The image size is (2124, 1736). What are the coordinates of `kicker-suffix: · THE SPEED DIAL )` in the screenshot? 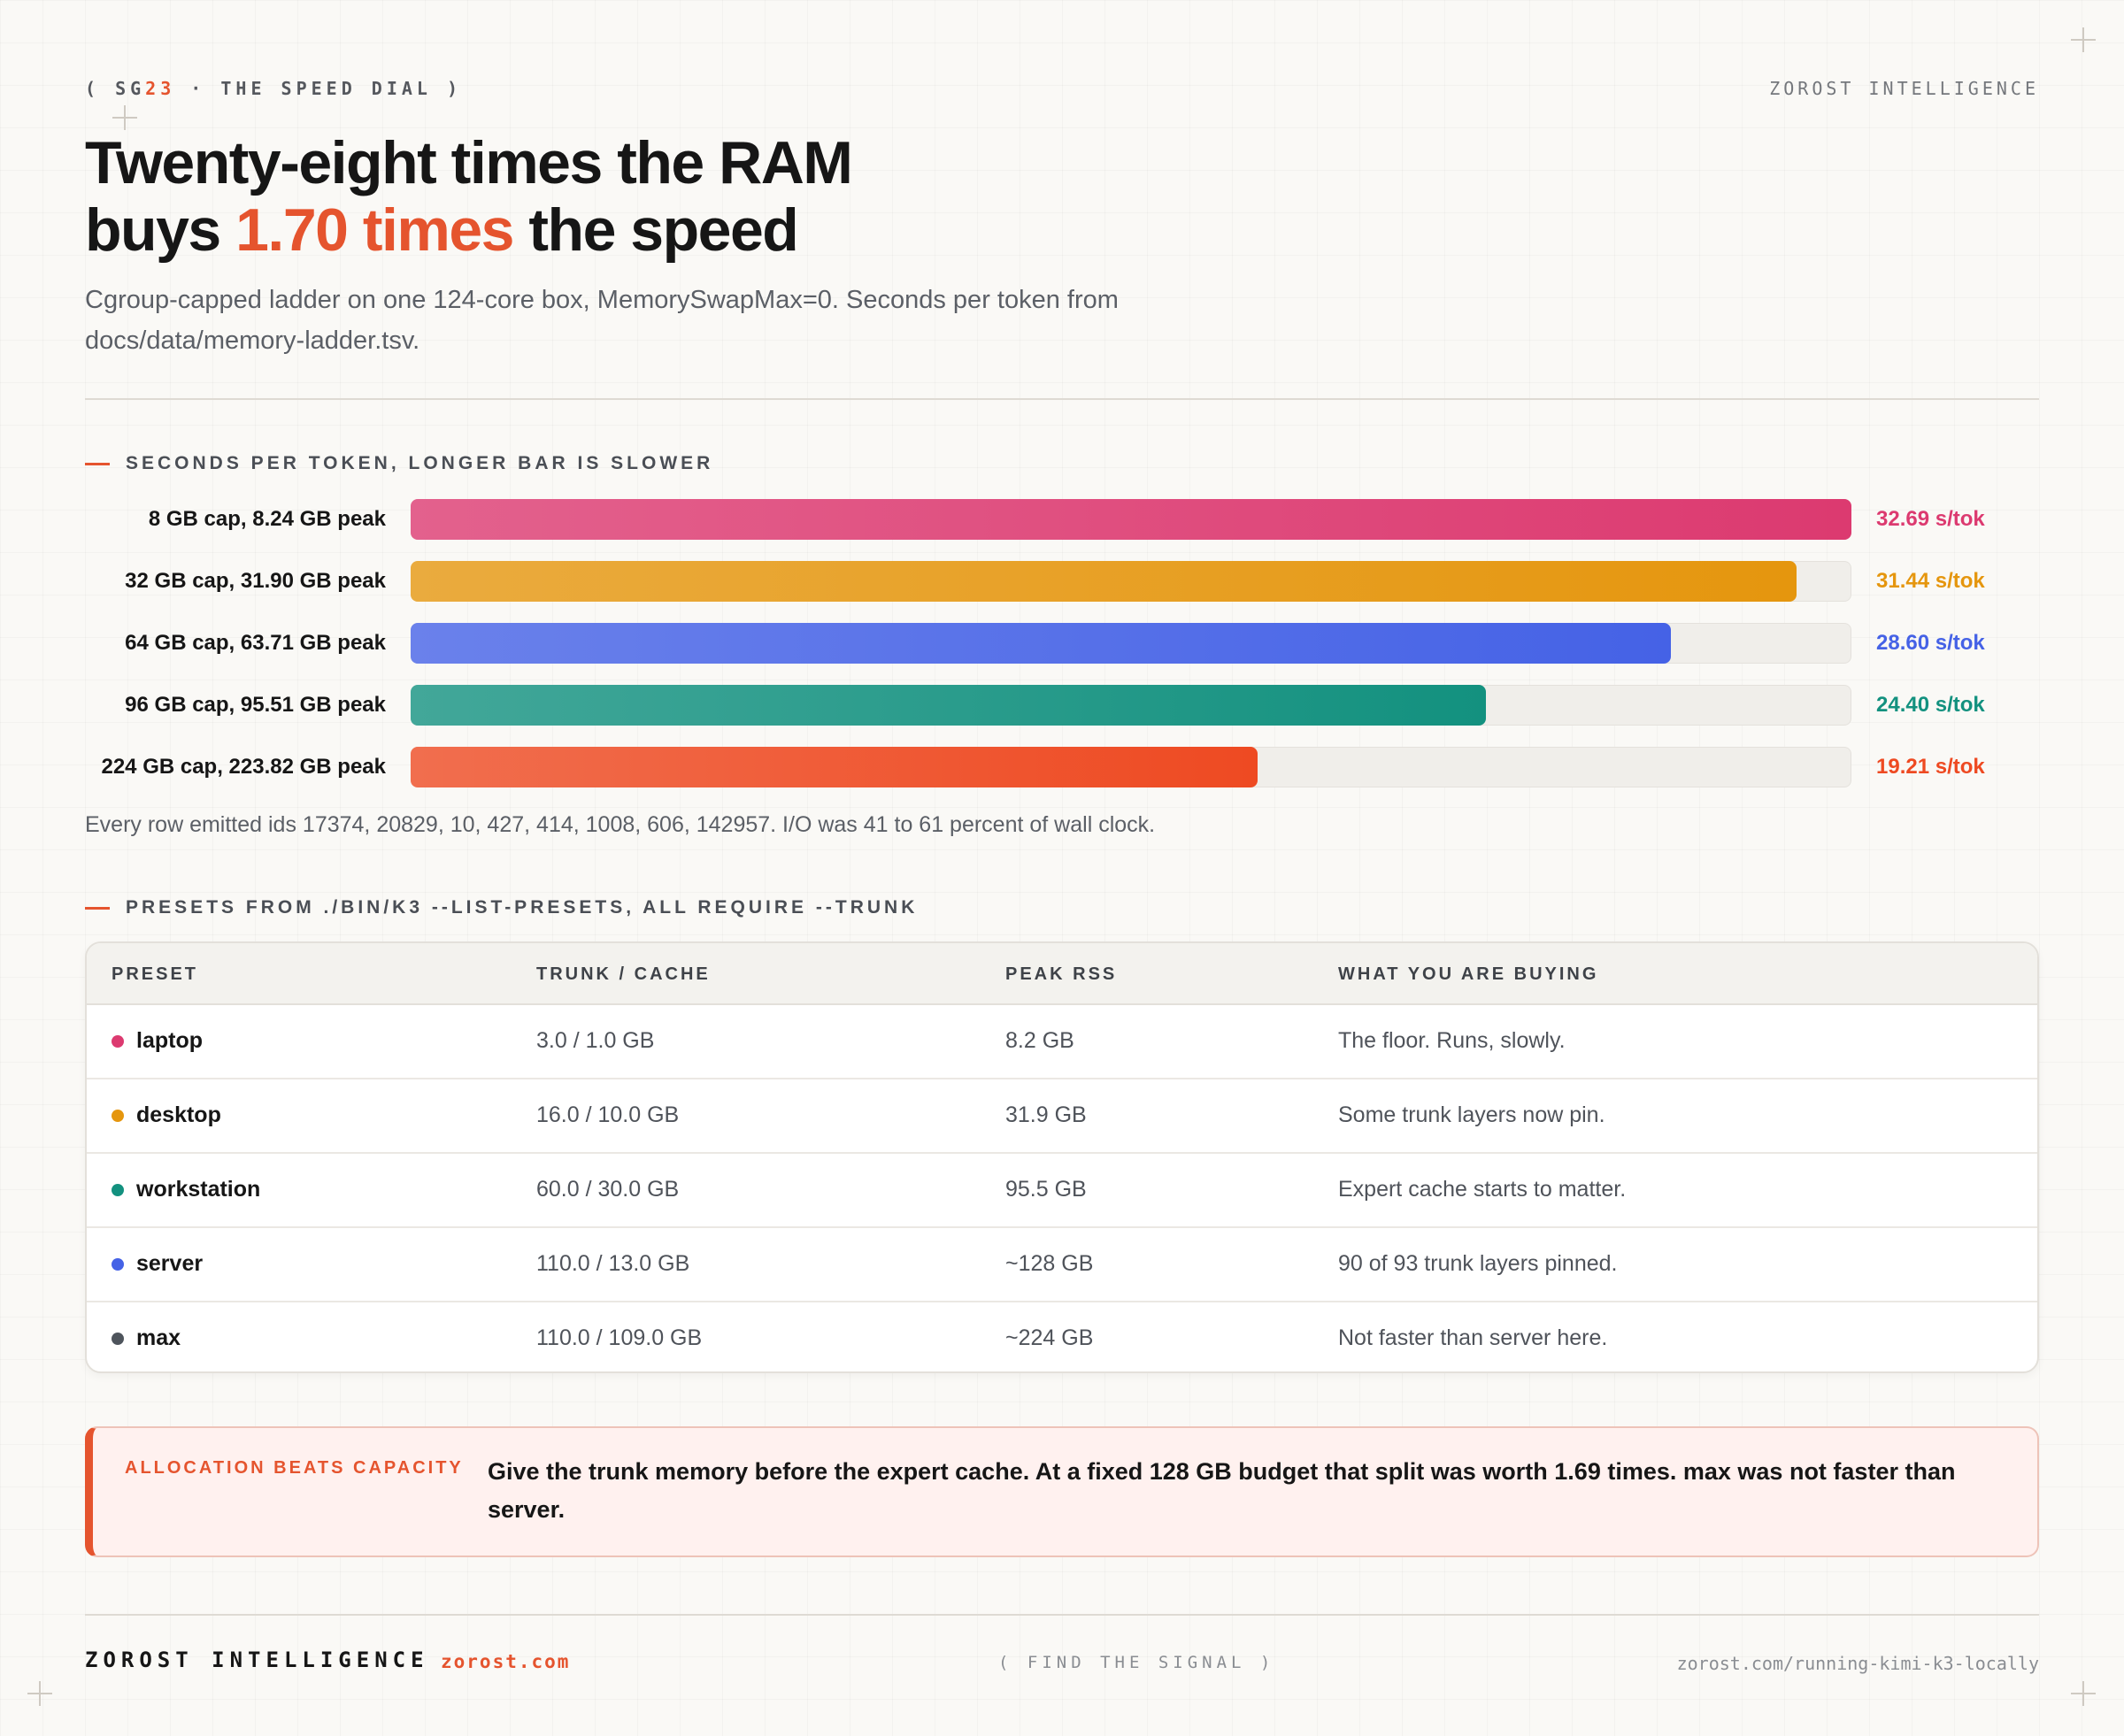 It's located at (319, 88).